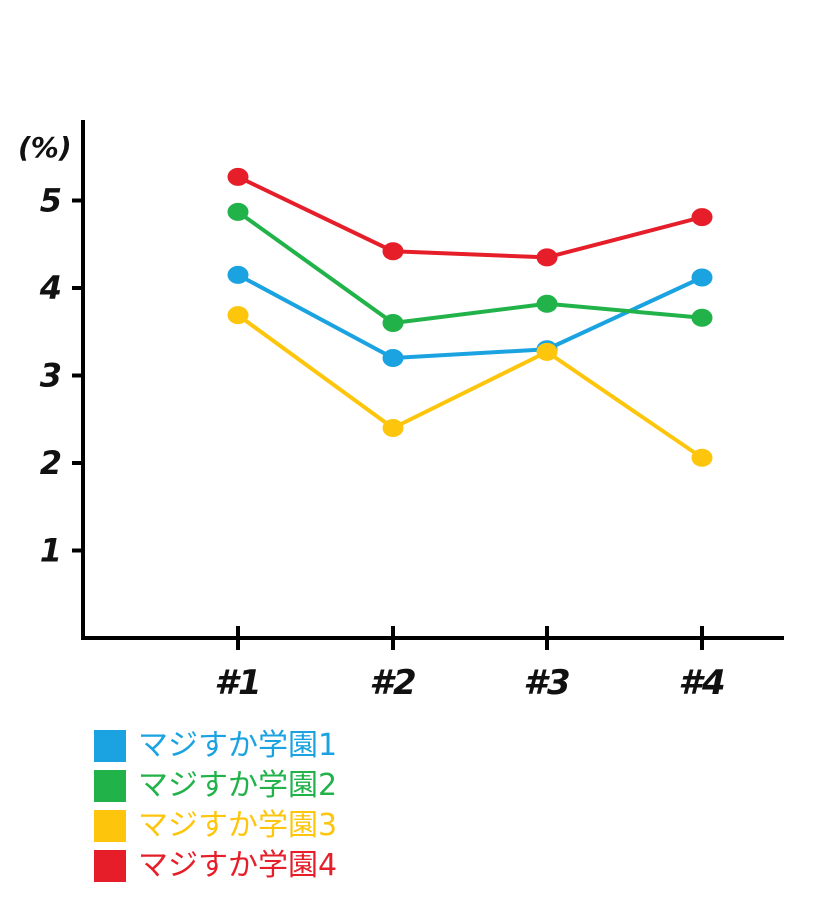  What do you see at coordinates (51, 551) in the screenshot?
I see `y-tick-label: 1` at bounding box center [51, 551].